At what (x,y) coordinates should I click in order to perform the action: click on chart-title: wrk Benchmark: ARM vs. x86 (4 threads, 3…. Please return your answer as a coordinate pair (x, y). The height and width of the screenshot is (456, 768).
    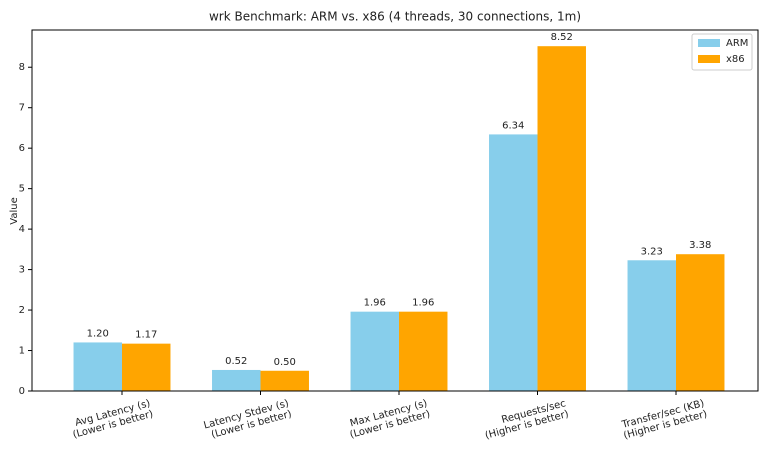
    Looking at the image, I should click on (395, 17).